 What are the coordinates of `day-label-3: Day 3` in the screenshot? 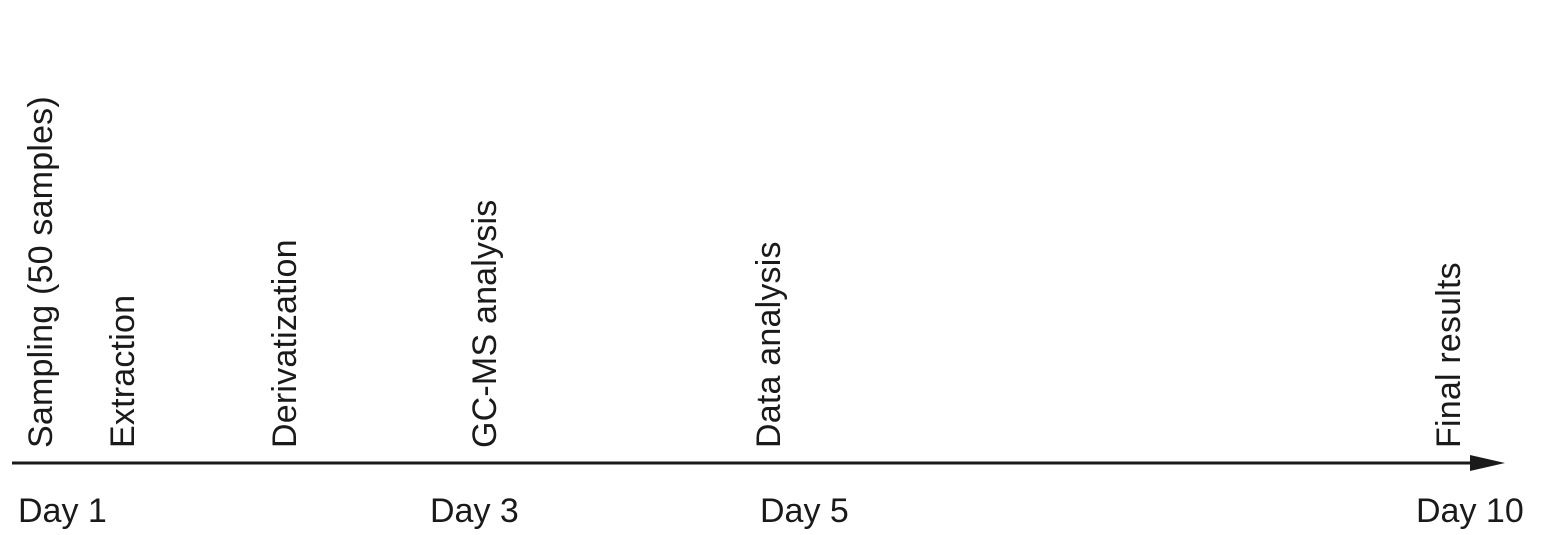 It's located at (474, 511).